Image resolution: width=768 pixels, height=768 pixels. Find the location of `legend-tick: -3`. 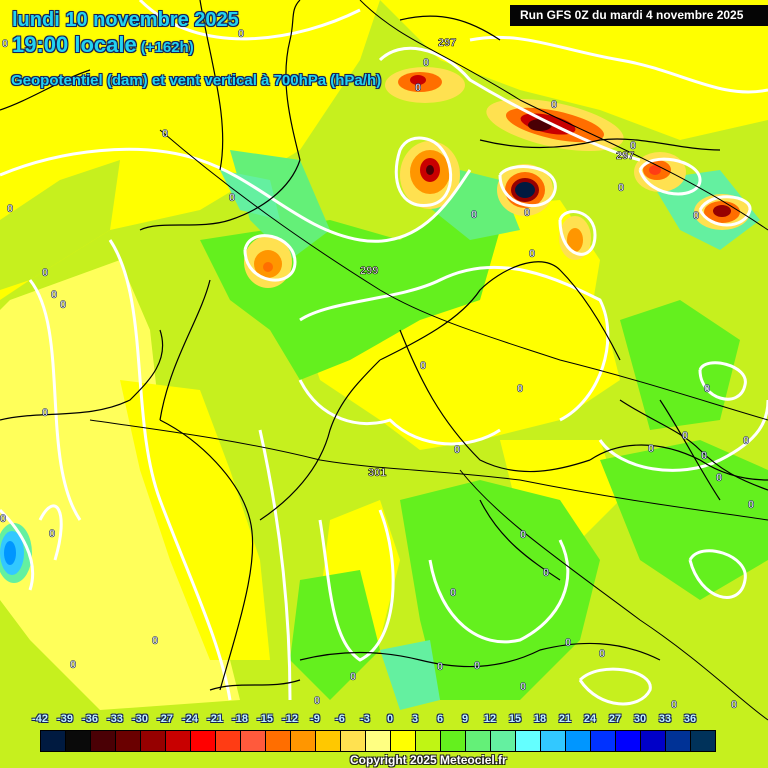

legend-tick: -3 is located at coordinates (365, 719).